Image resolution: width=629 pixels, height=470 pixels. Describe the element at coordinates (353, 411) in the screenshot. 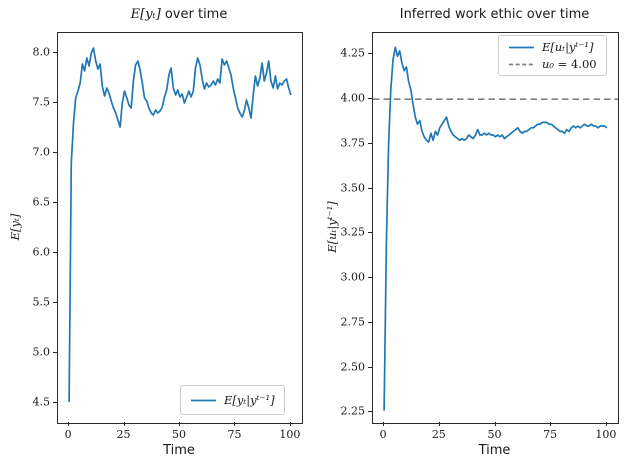

I see `y-tick-label: 2.25` at that location.